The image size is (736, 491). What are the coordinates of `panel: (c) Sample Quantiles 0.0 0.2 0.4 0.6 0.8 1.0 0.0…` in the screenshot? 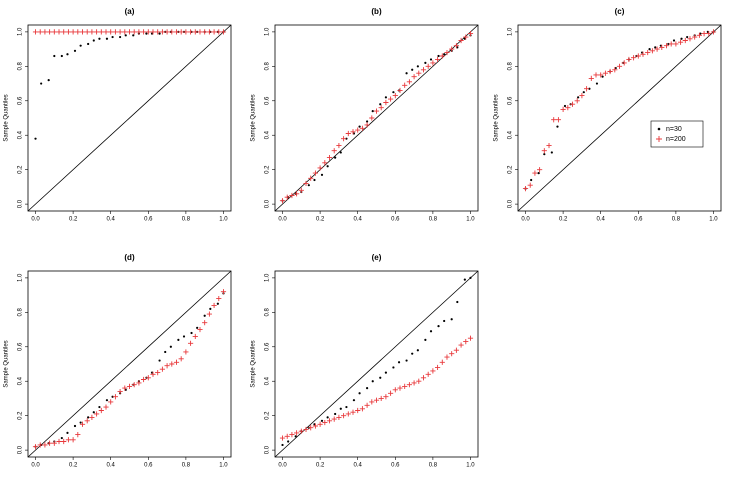 It's located at (608, 115).